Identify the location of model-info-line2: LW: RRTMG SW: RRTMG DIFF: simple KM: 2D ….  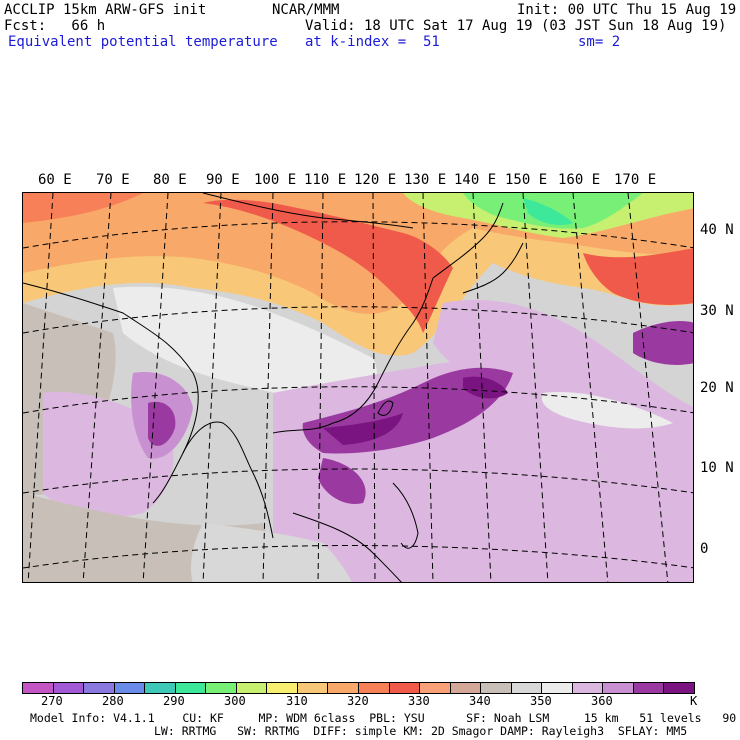
(421, 731).